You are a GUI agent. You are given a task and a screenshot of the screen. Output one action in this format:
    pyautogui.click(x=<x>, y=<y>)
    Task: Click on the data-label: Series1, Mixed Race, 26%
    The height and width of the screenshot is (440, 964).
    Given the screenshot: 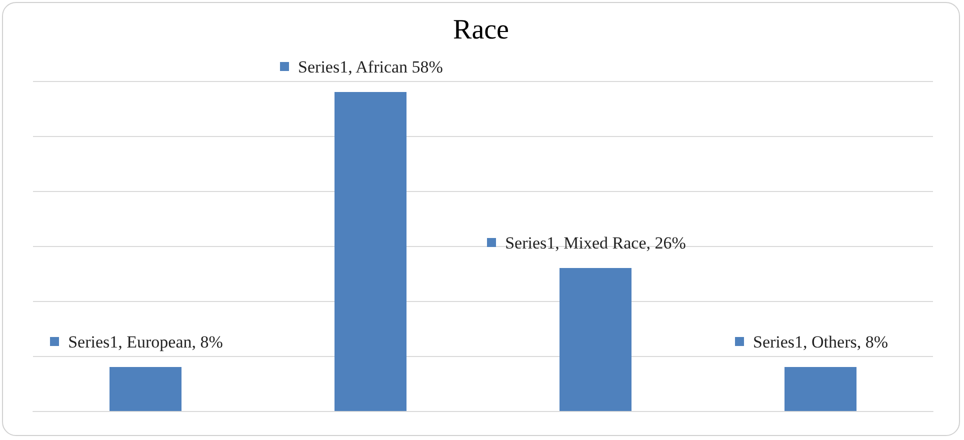 What is the action you would take?
    pyautogui.click(x=595, y=243)
    